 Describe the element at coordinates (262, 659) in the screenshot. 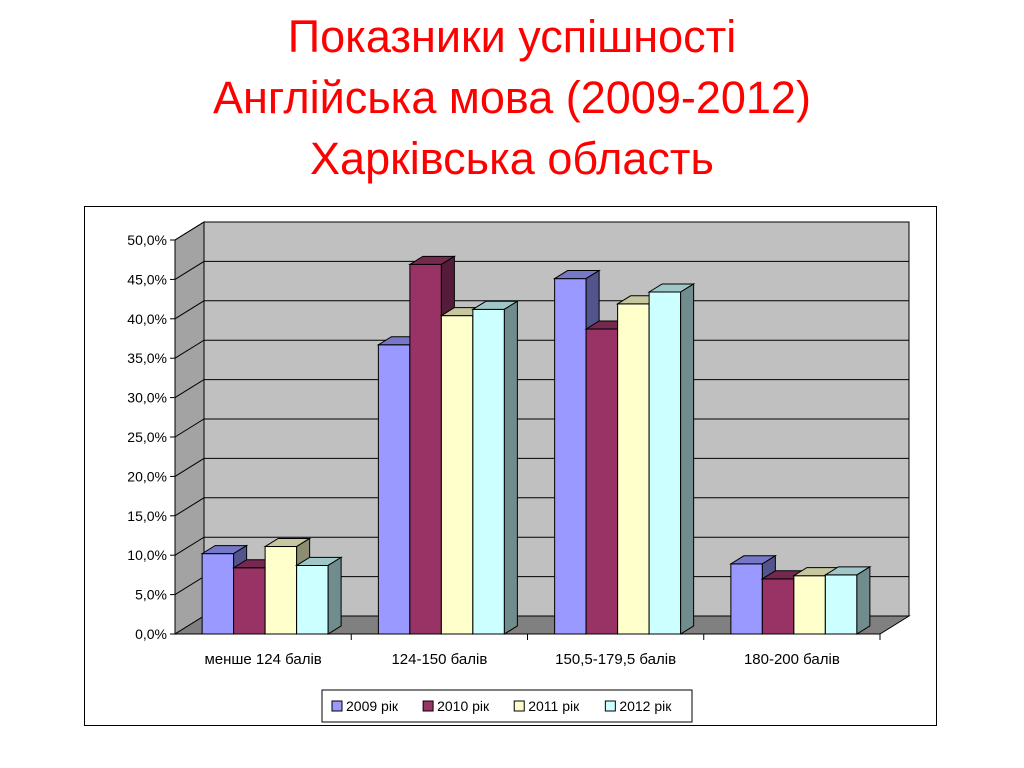

I see `x-category-label: менше 124 балів` at that location.